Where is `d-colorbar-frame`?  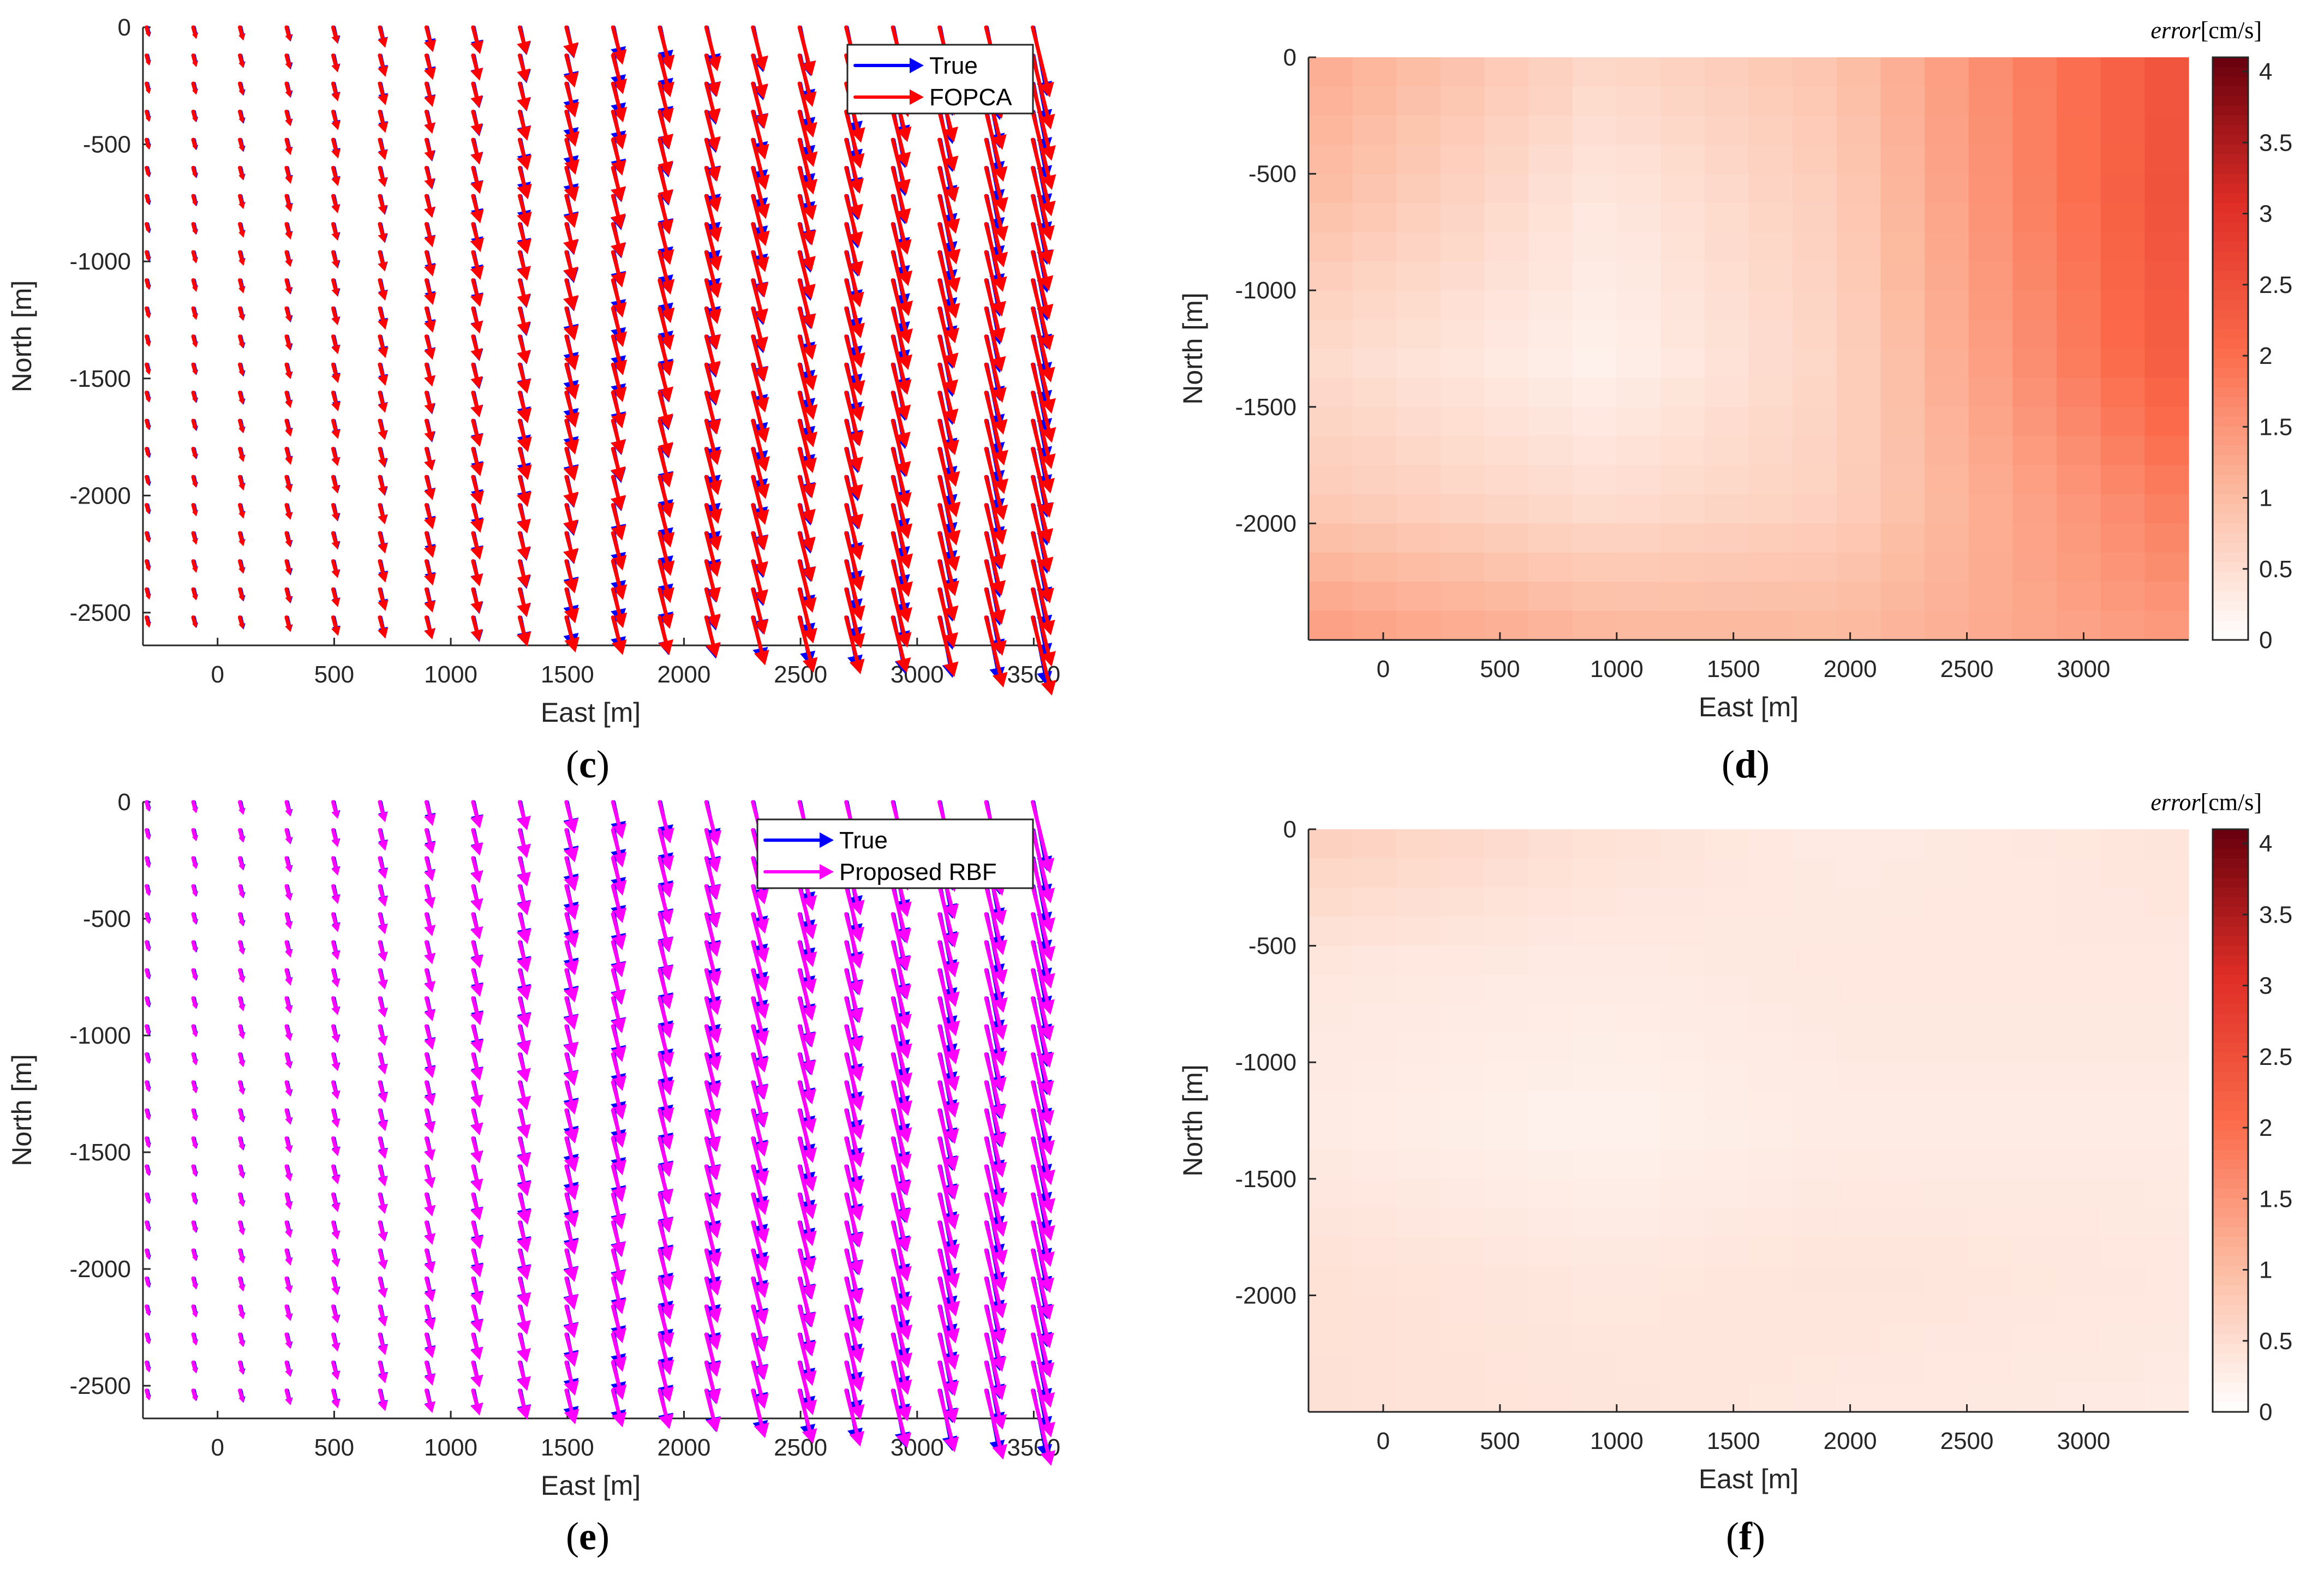 d-colorbar-frame is located at coordinates (2230, 348).